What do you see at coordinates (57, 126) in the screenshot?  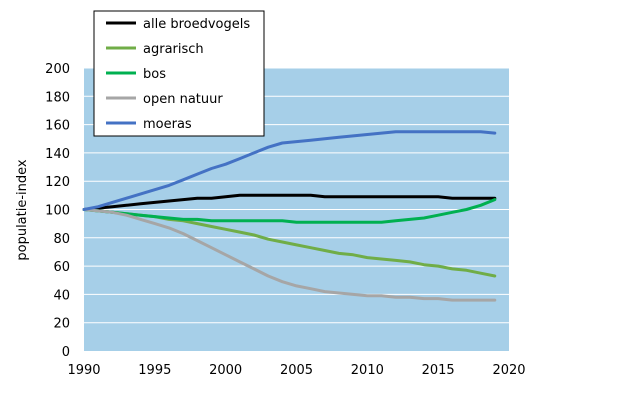 I see `y-tick-label: 160` at bounding box center [57, 126].